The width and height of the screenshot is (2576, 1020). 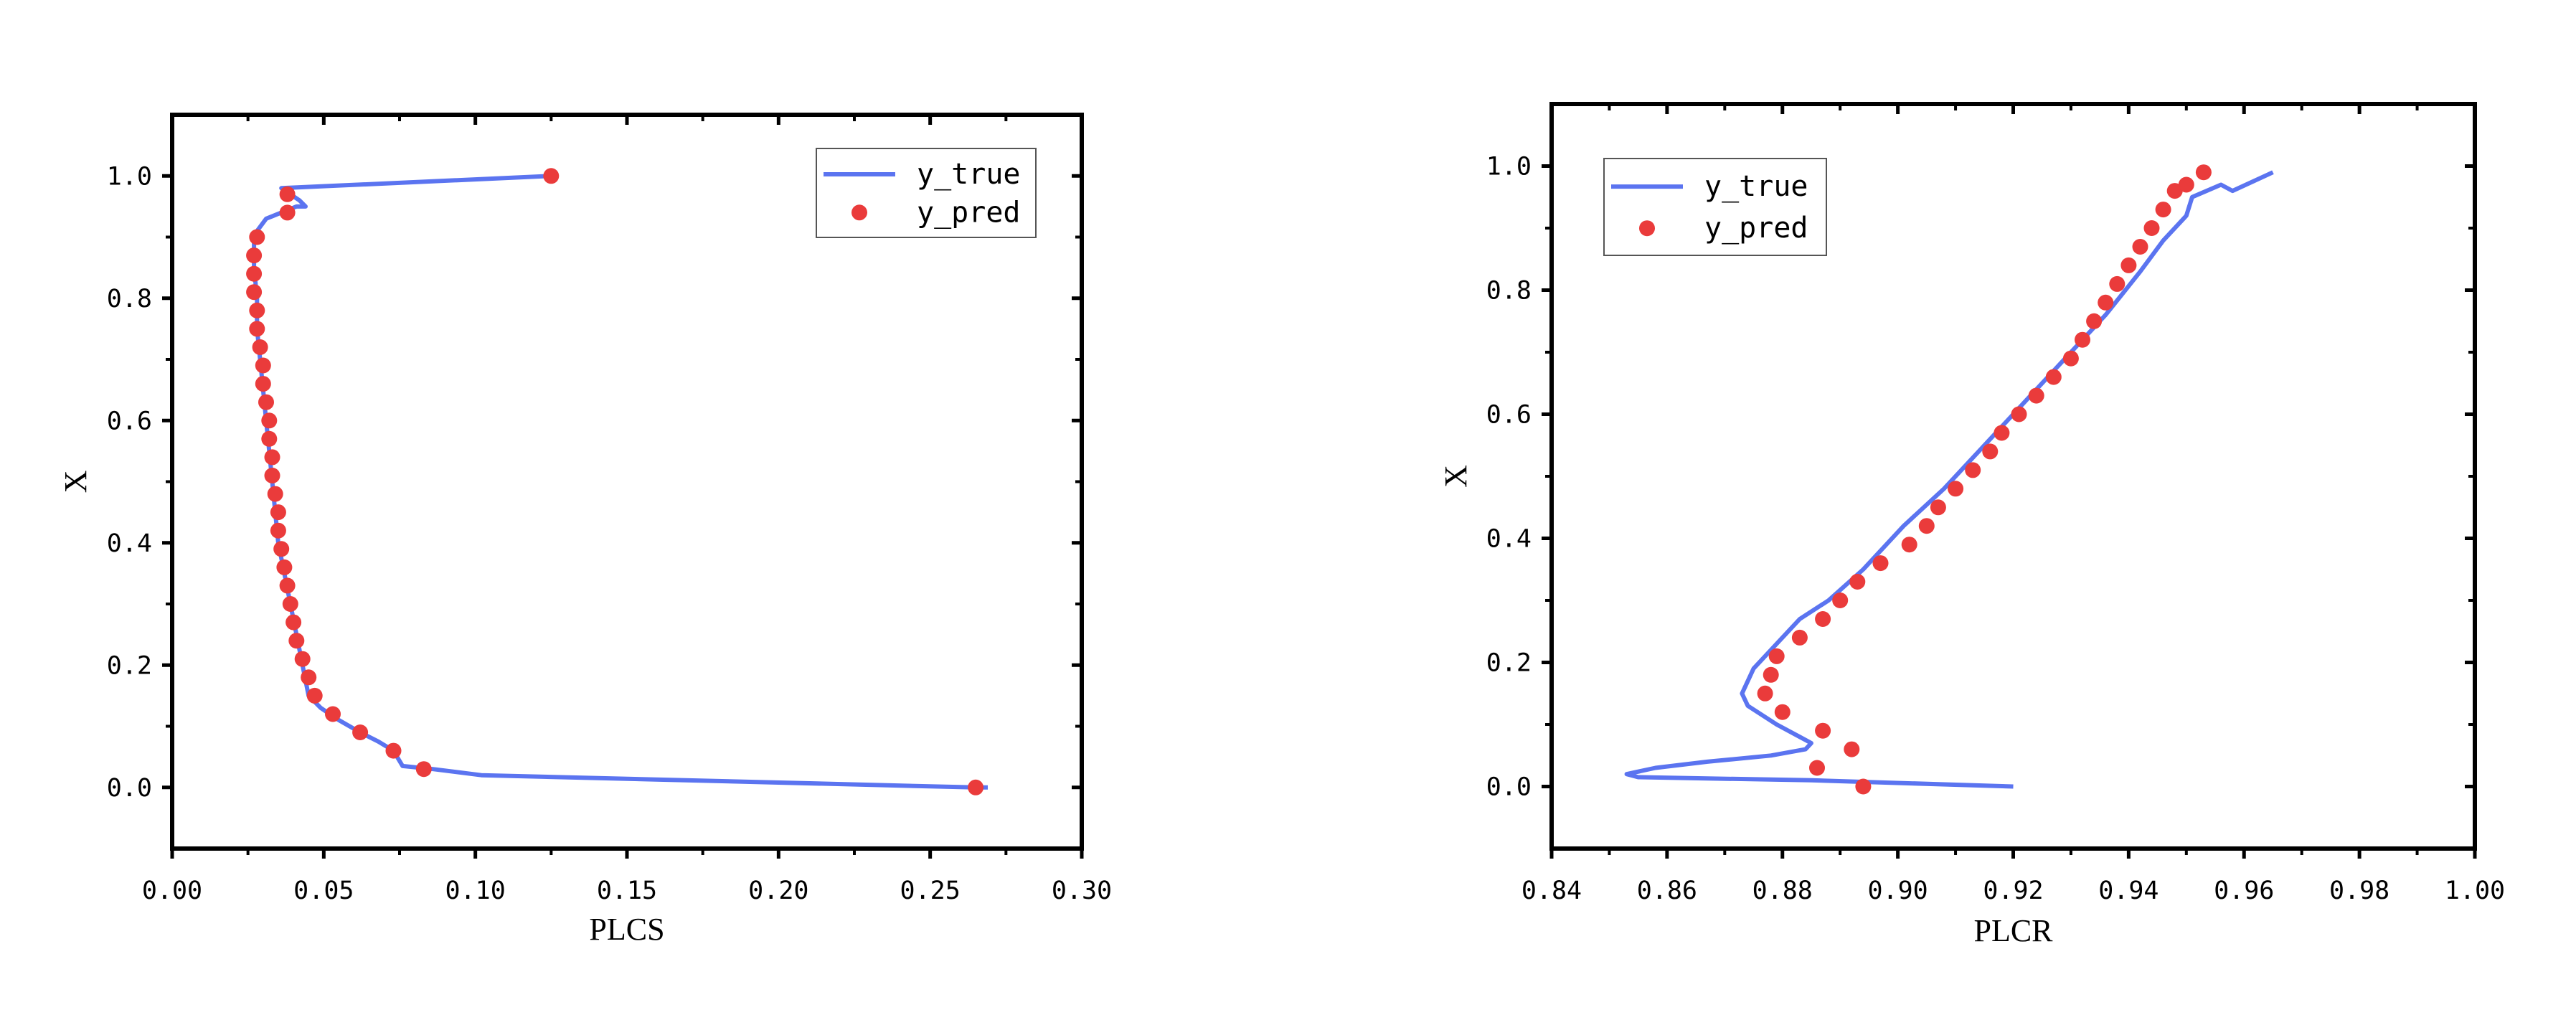 I want to click on x-tick-label: 0.84, so click(x=1551, y=891).